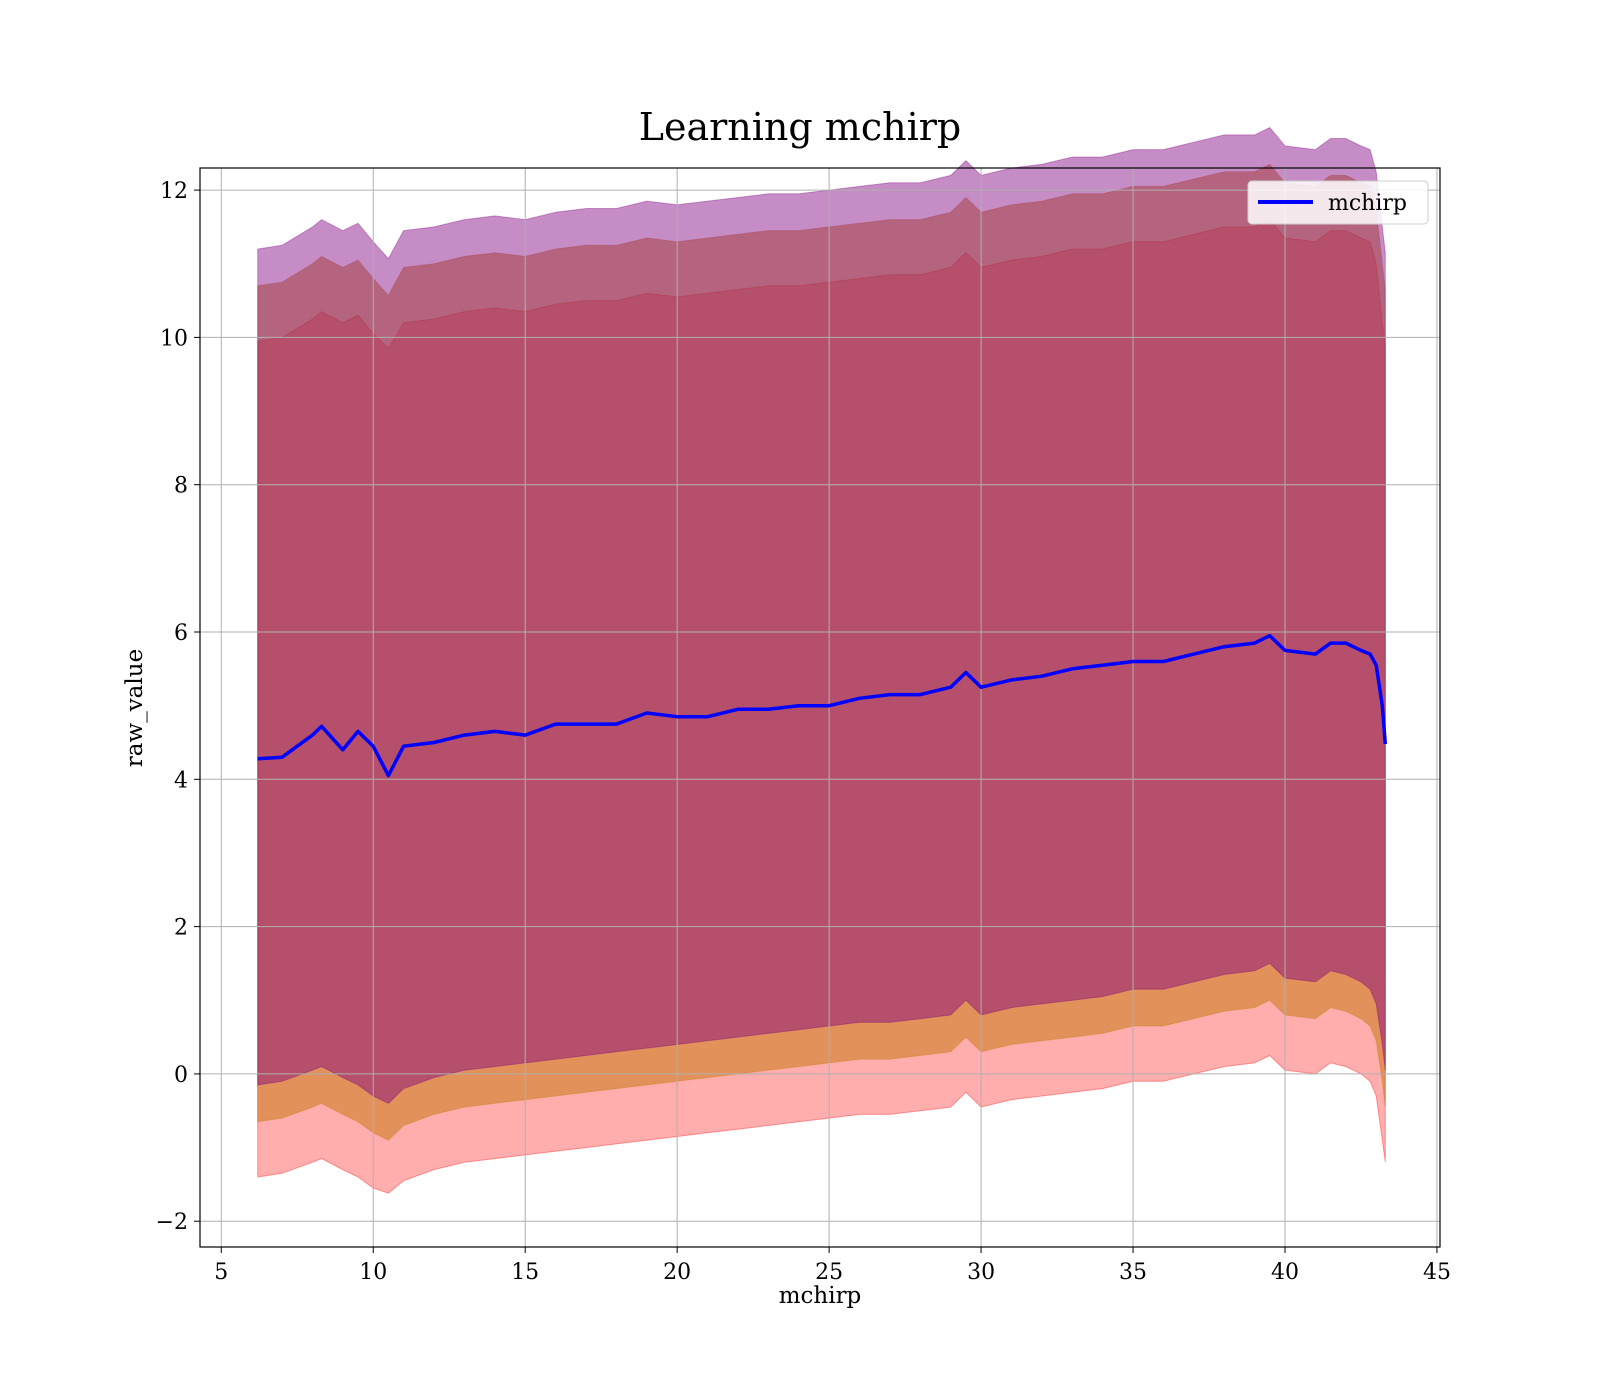  What do you see at coordinates (677, 1272) in the screenshot?
I see `x-tick-label: 20` at bounding box center [677, 1272].